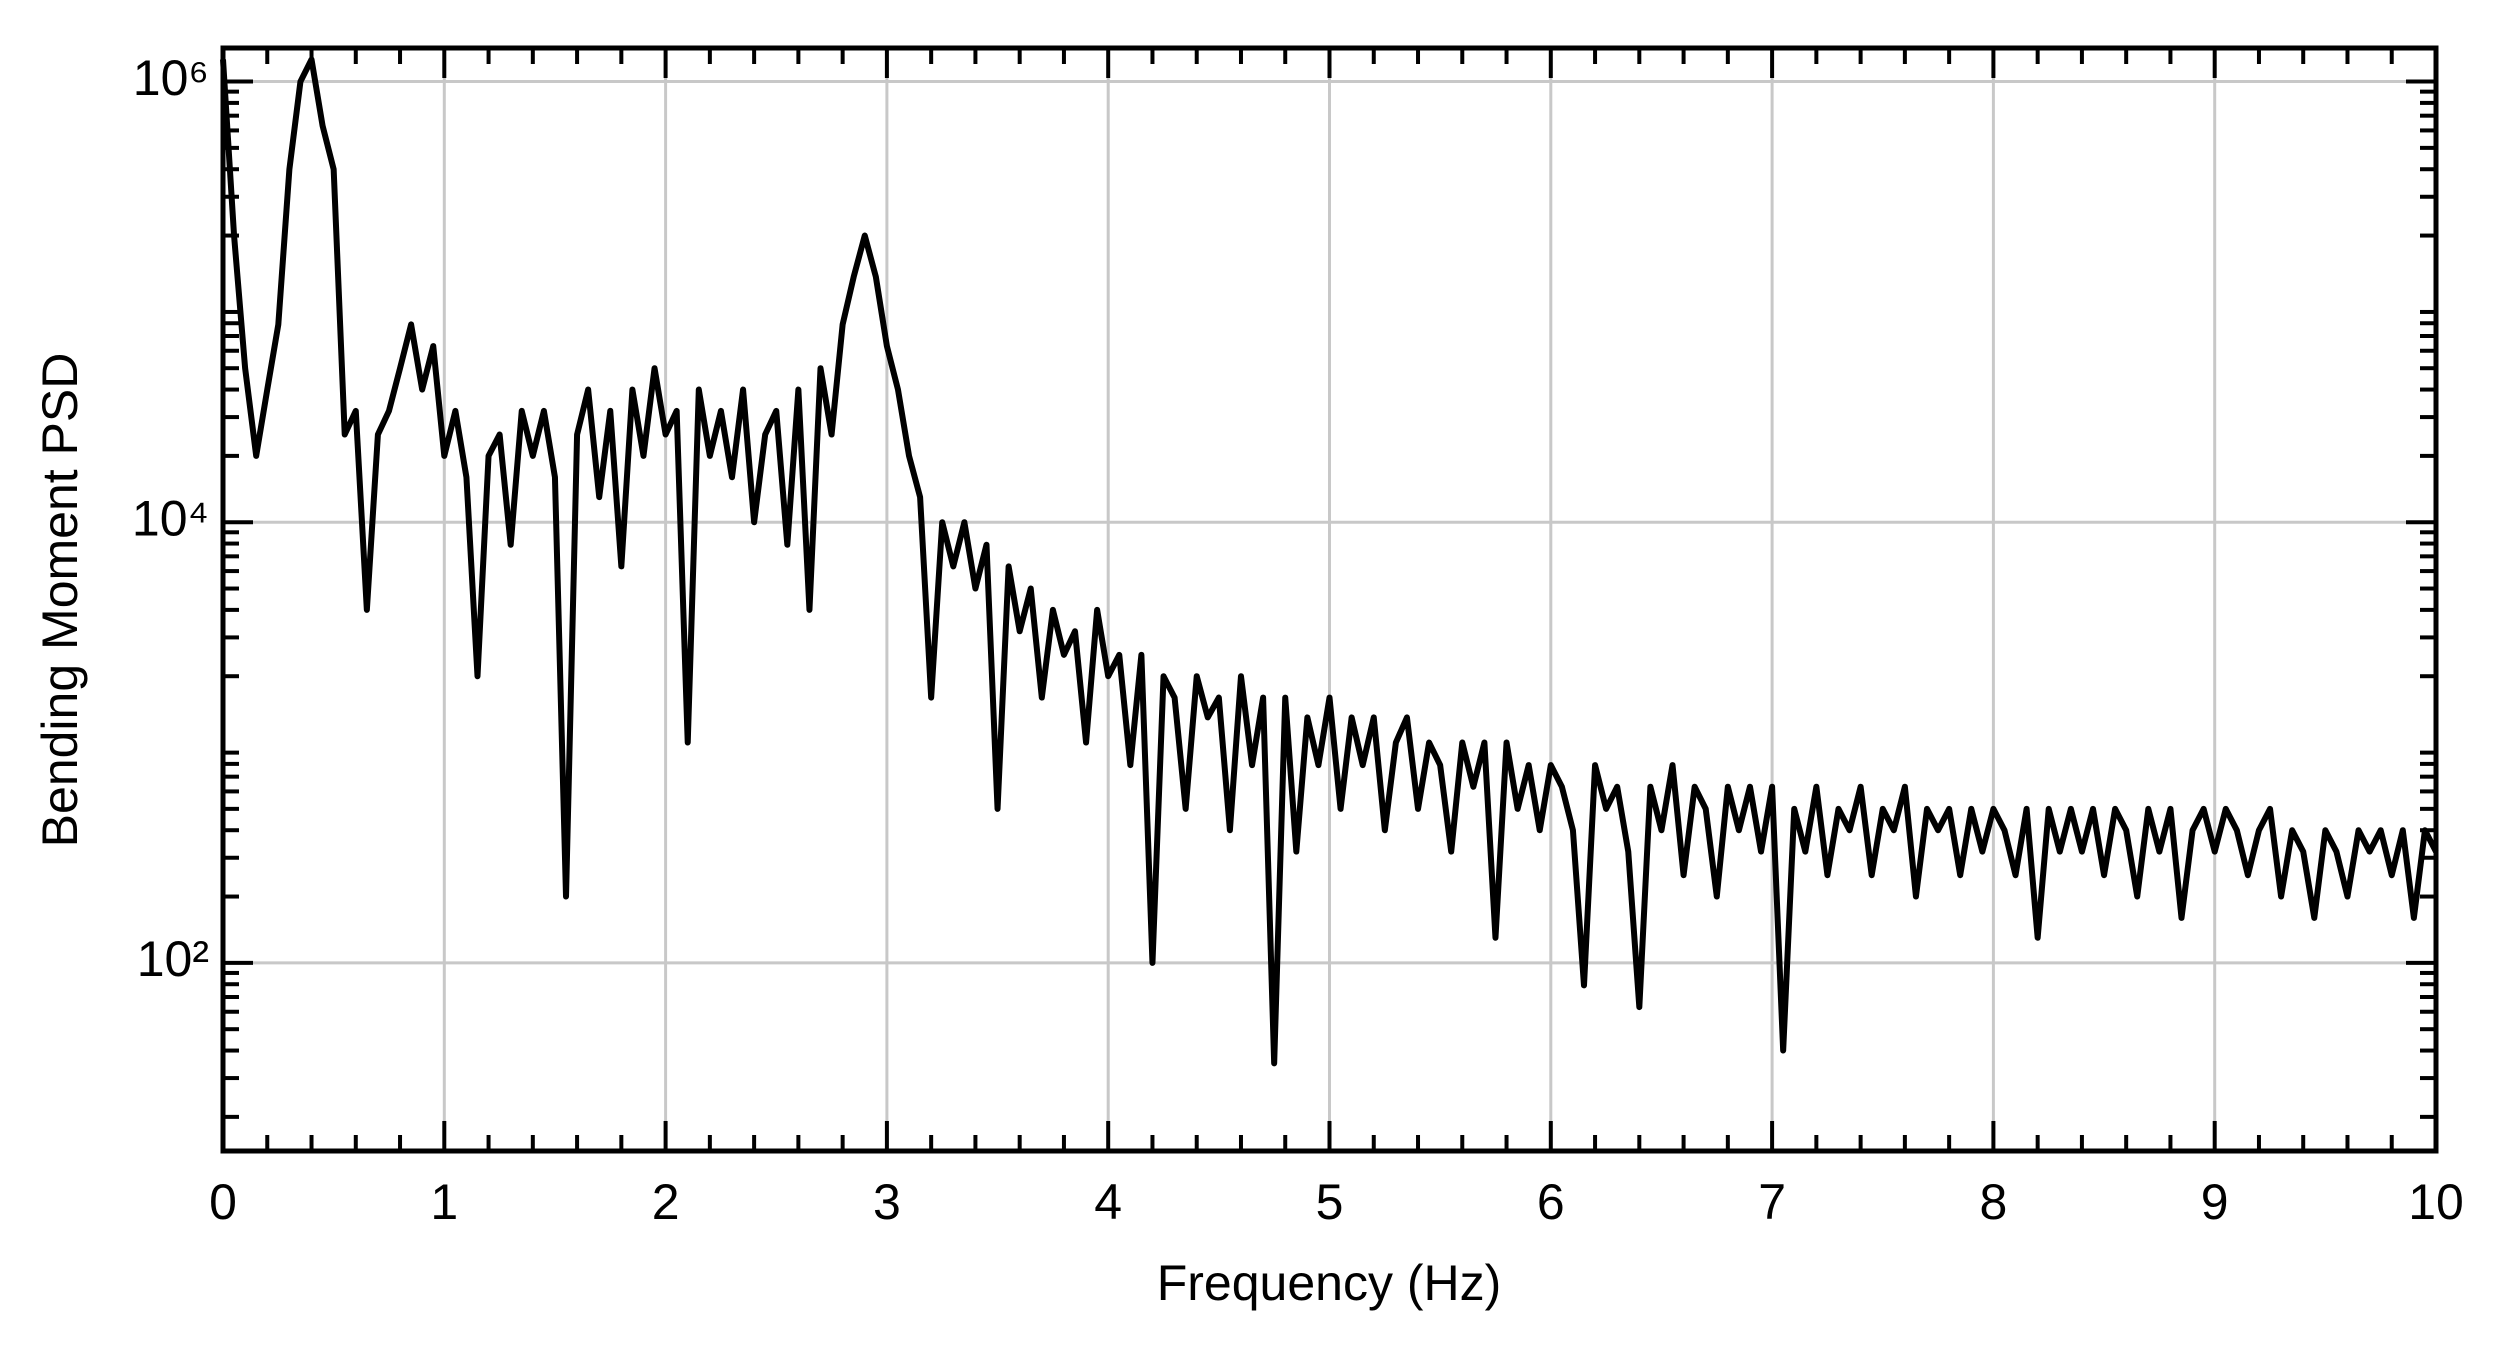  I want to click on x-axis-label: Frequency (Hz), so click(1329, 1283).